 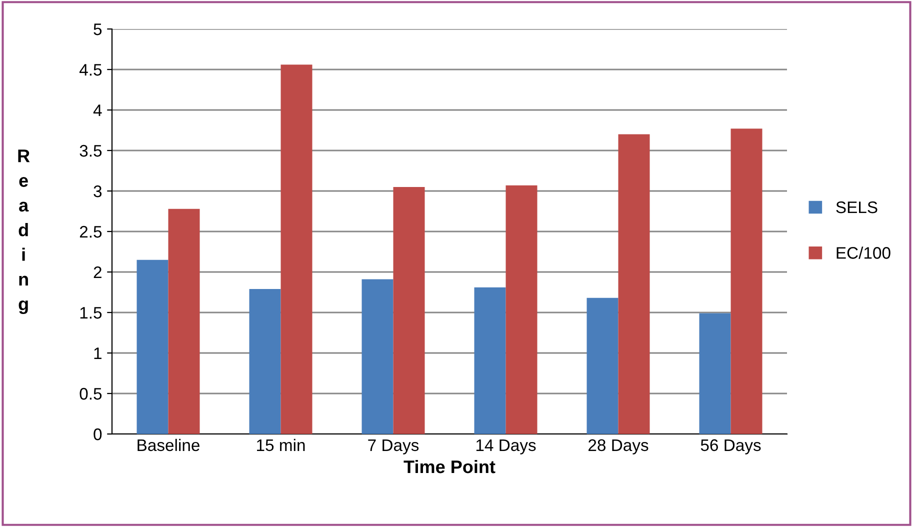 What do you see at coordinates (506, 446) in the screenshot?
I see `x-tick-label: 14 Days` at bounding box center [506, 446].